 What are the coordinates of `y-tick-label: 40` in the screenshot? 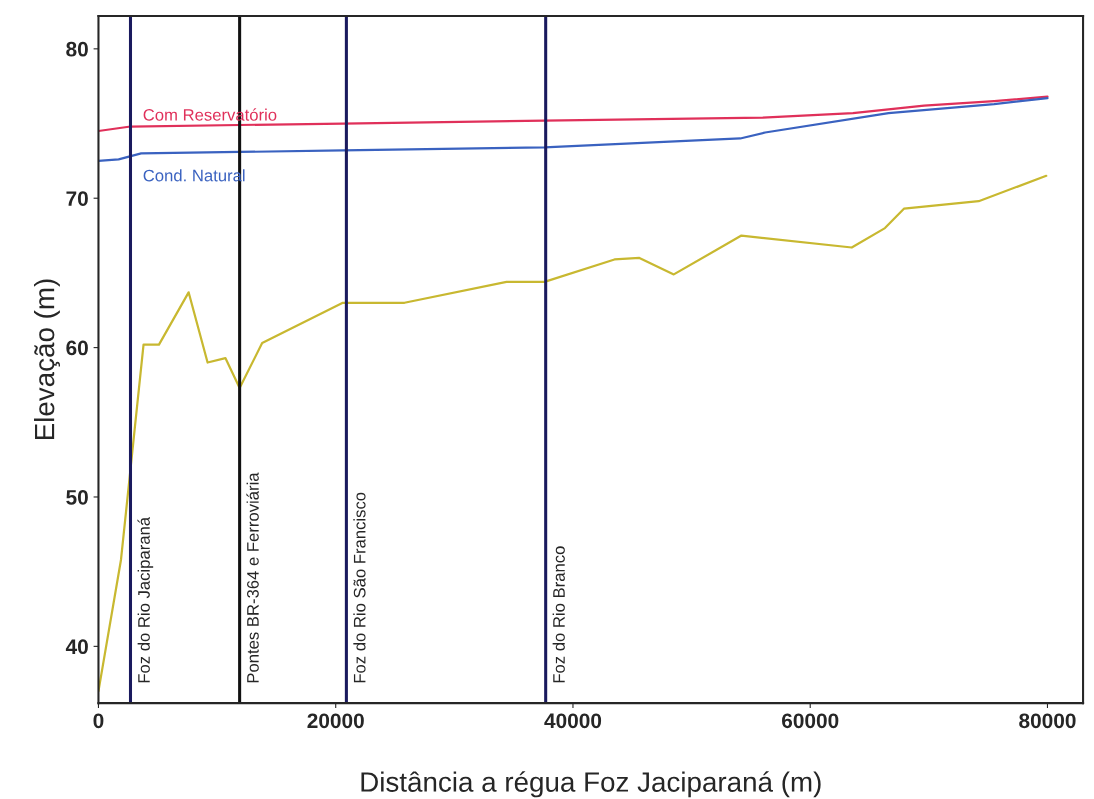 It's located at (76, 647).